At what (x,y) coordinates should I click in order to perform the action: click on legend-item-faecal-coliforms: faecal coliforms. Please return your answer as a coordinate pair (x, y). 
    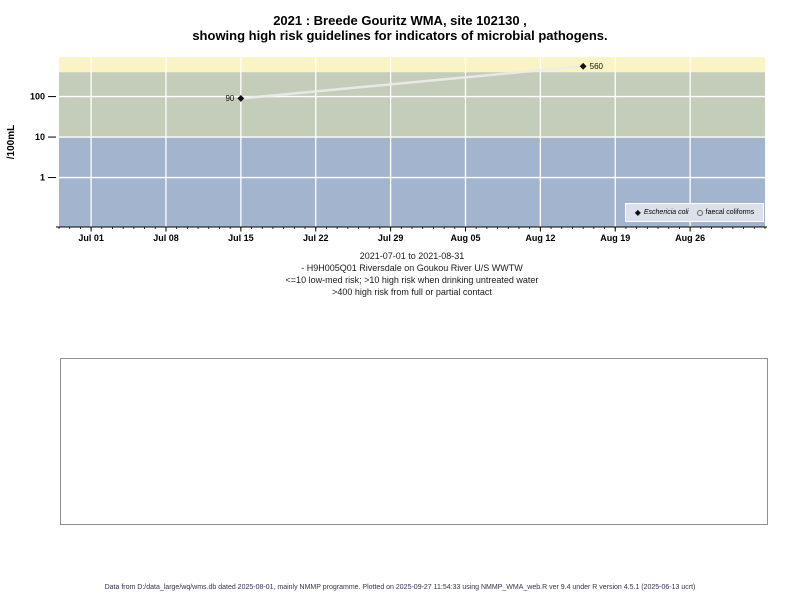
    Looking at the image, I should click on (725, 212).